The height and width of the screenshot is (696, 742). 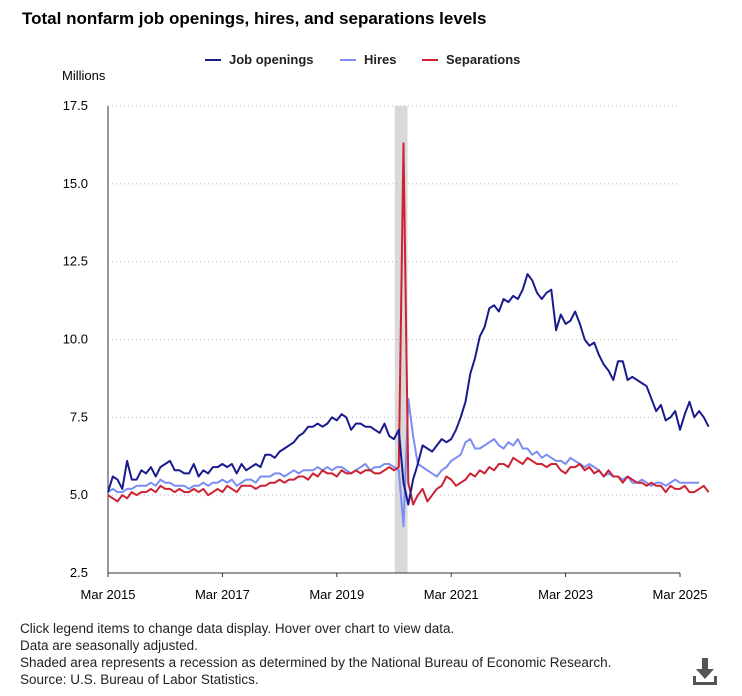 What do you see at coordinates (79, 572) in the screenshot?
I see `y-tick-label: 2.5` at bounding box center [79, 572].